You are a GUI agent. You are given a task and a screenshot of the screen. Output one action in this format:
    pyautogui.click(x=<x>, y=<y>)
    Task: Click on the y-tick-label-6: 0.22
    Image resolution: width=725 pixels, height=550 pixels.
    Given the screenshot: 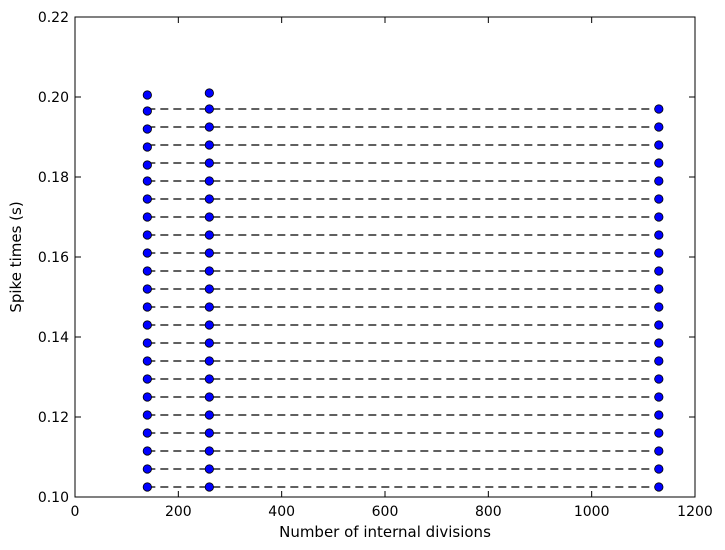 What is the action you would take?
    pyautogui.click(x=53, y=18)
    